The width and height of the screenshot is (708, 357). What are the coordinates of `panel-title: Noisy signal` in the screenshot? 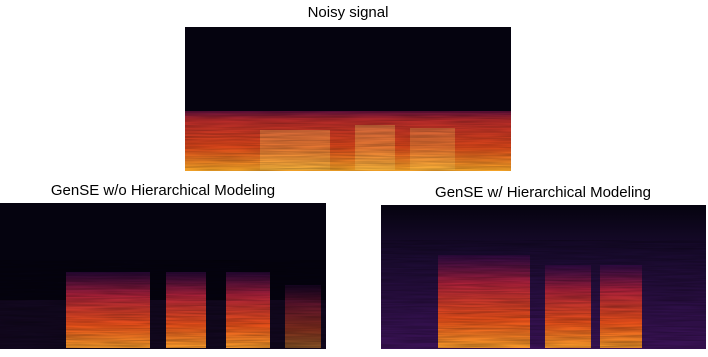 It's located at (348, 12).